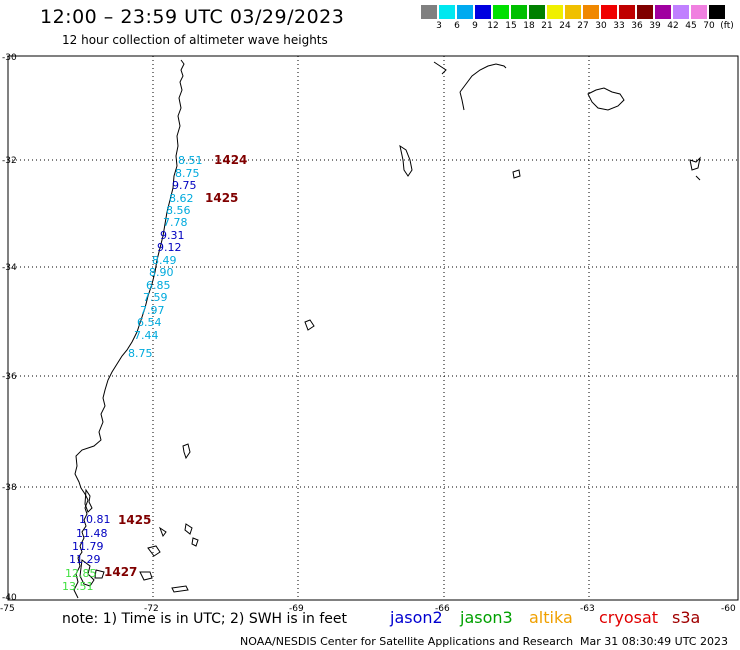  I want to click on wave-height-label: 9.31, so click(172, 235).